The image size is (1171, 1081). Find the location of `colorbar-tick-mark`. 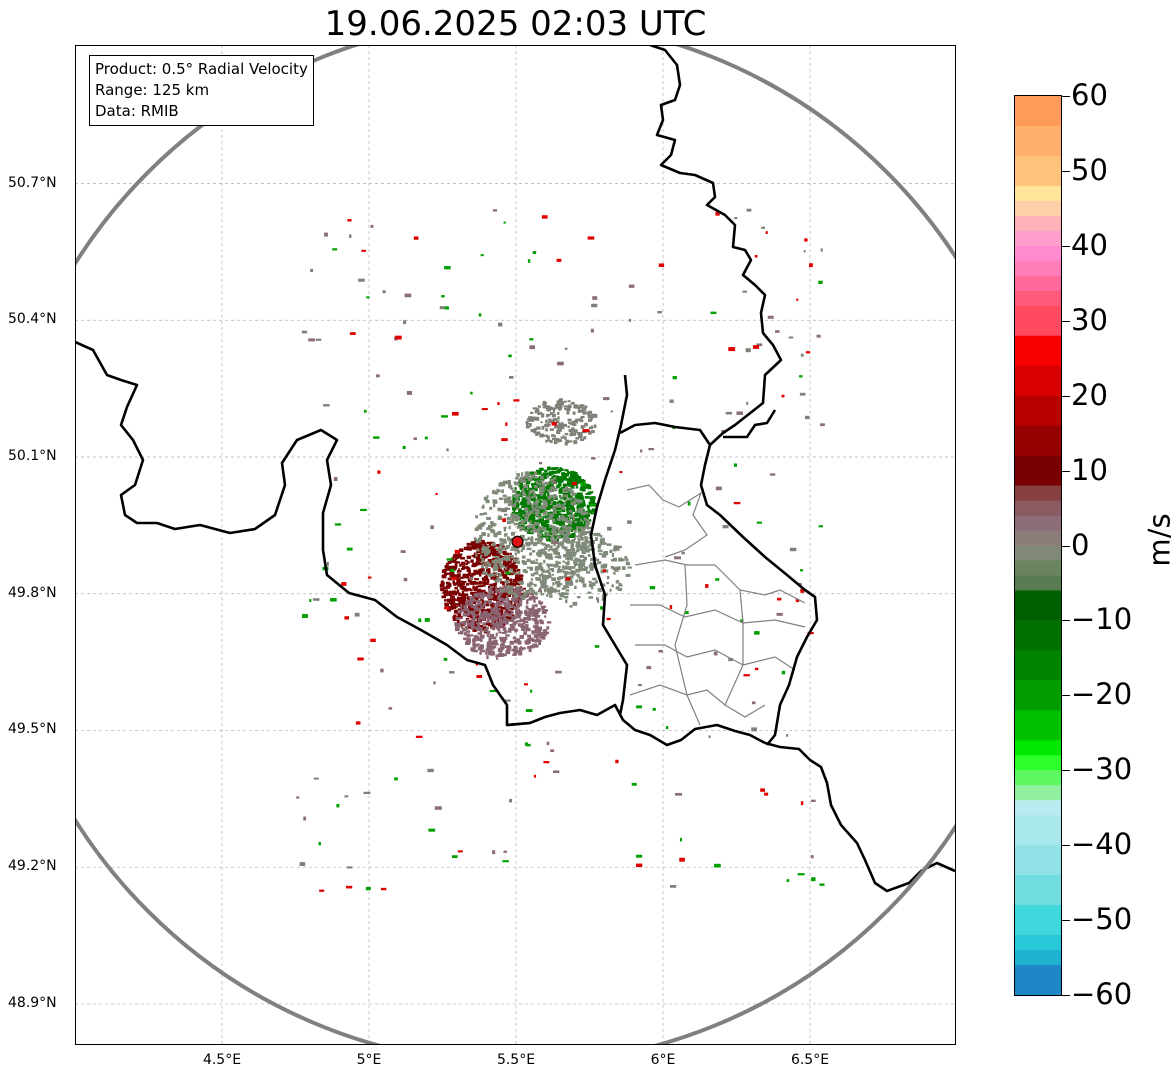

colorbar-tick-mark is located at coordinates (1066, 321).